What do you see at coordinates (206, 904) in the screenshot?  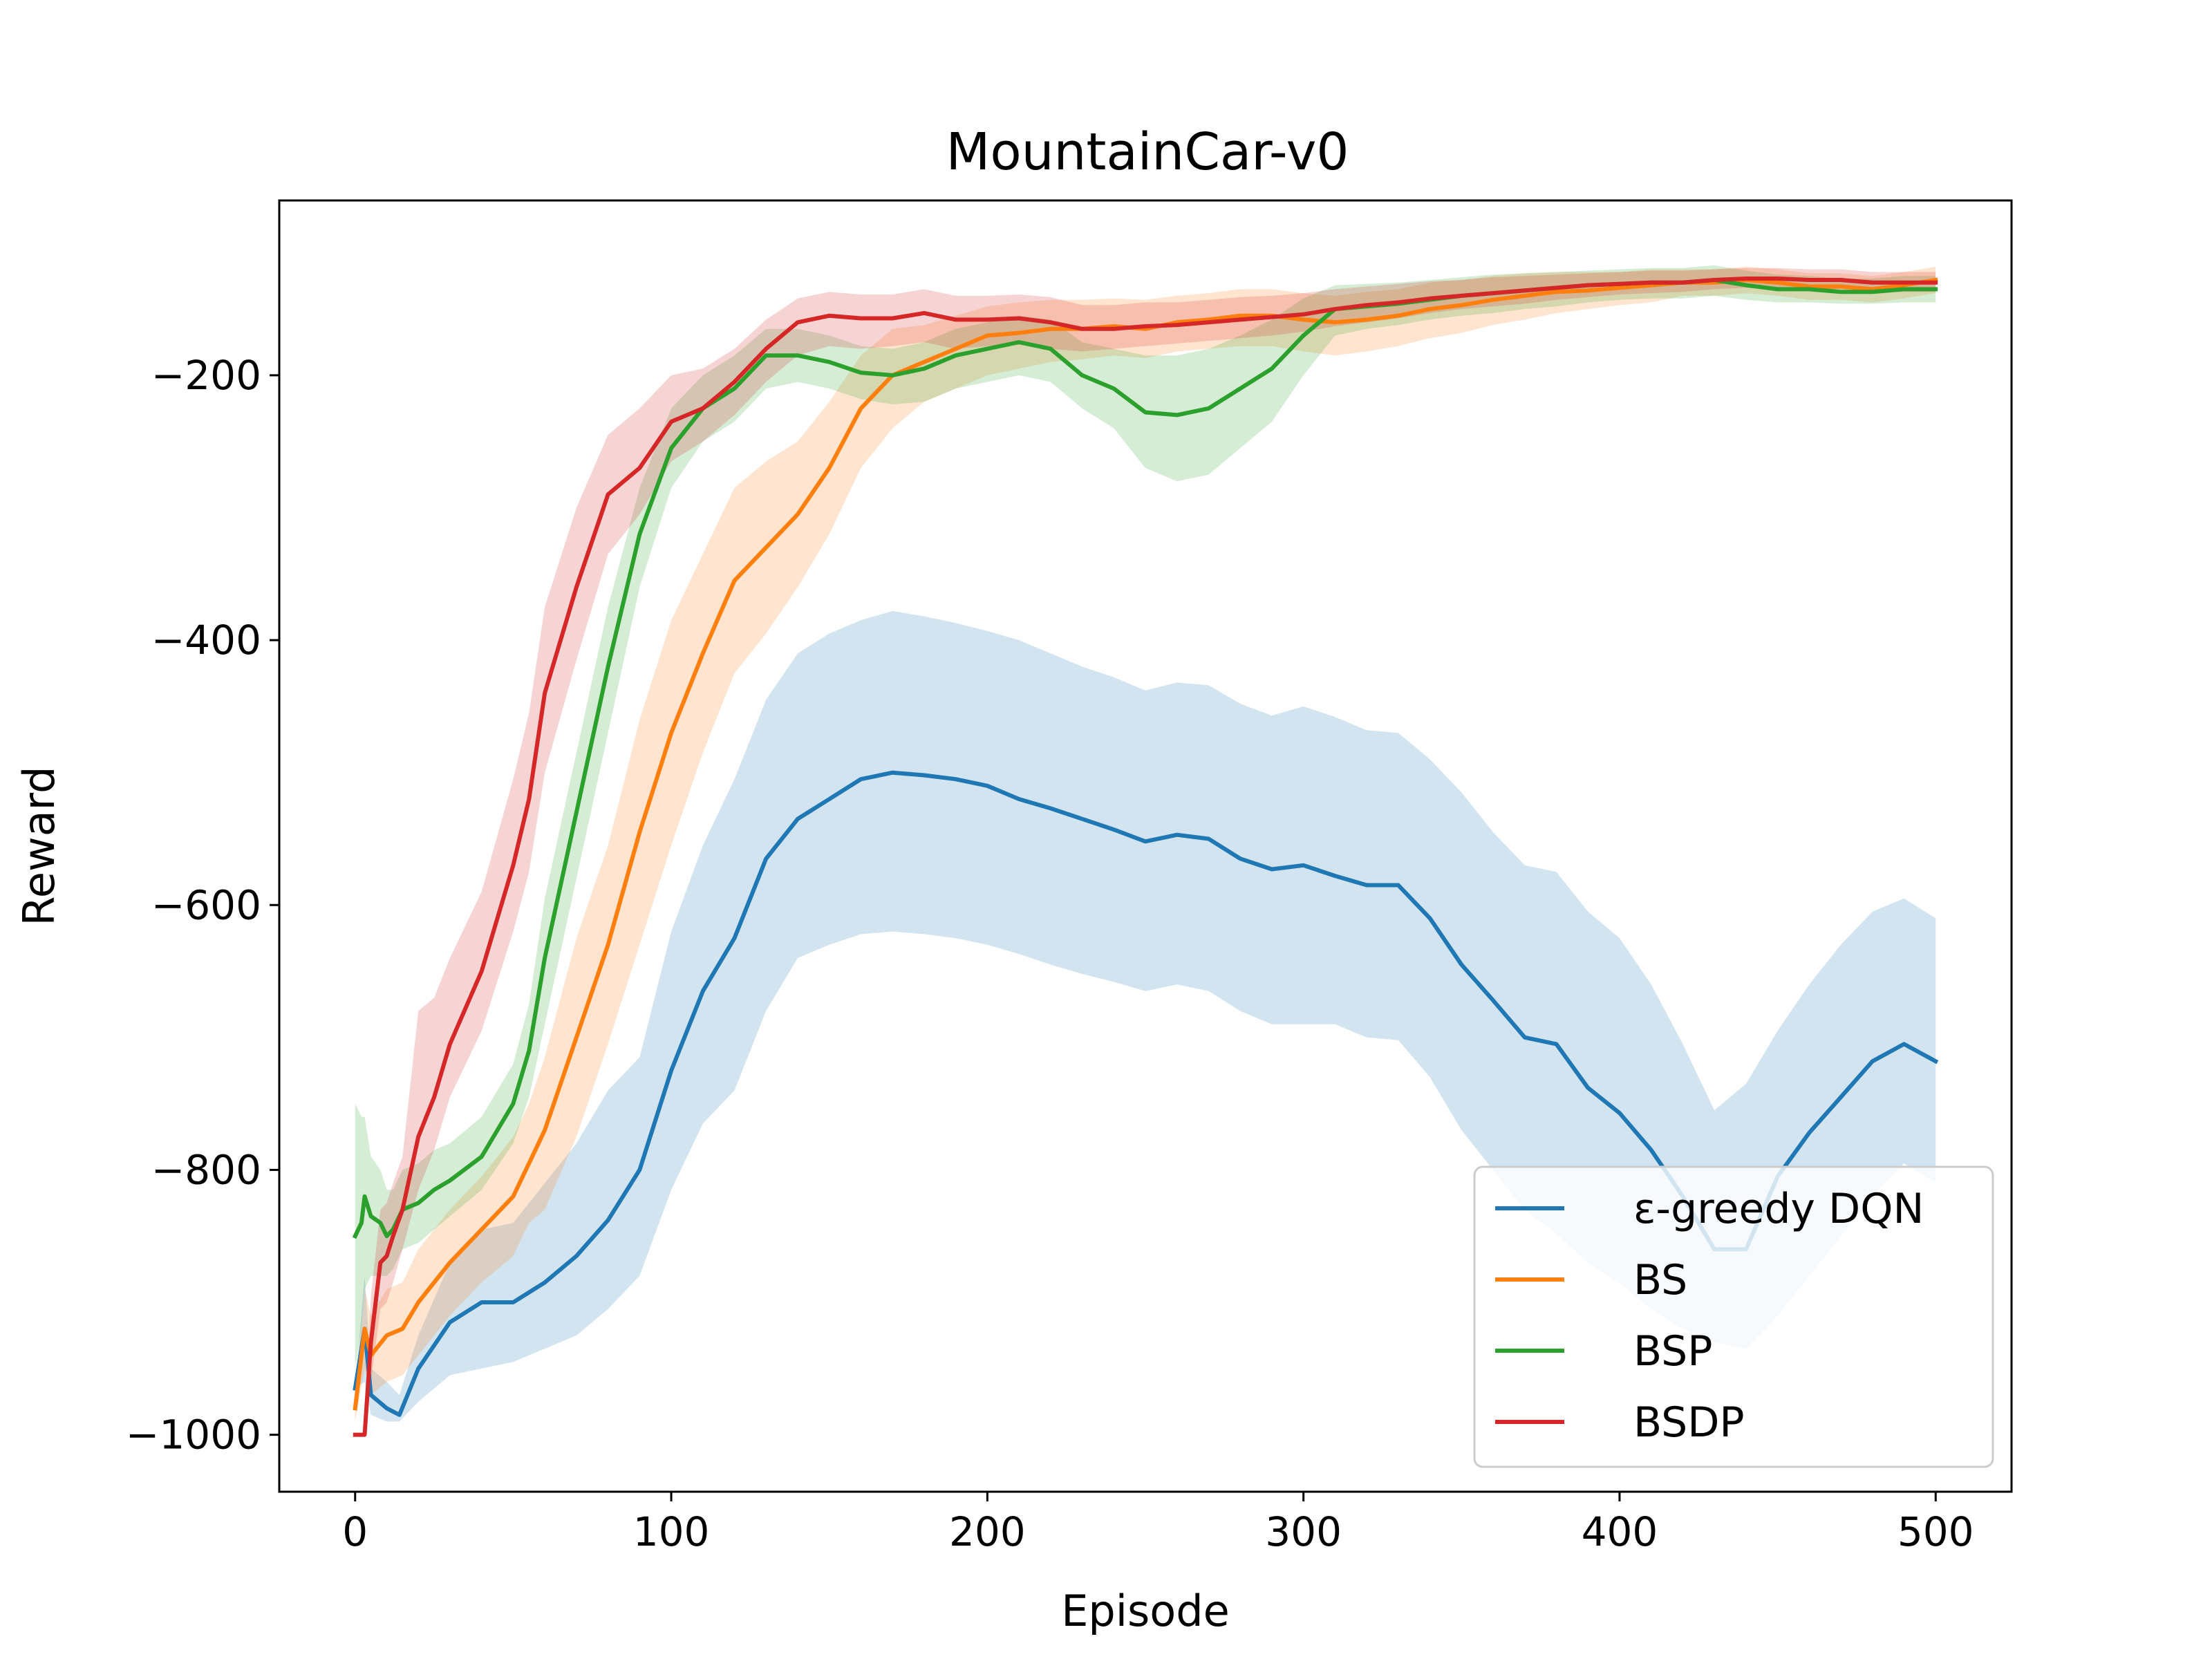 I see `y-tick-label: −600` at bounding box center [206, 904].